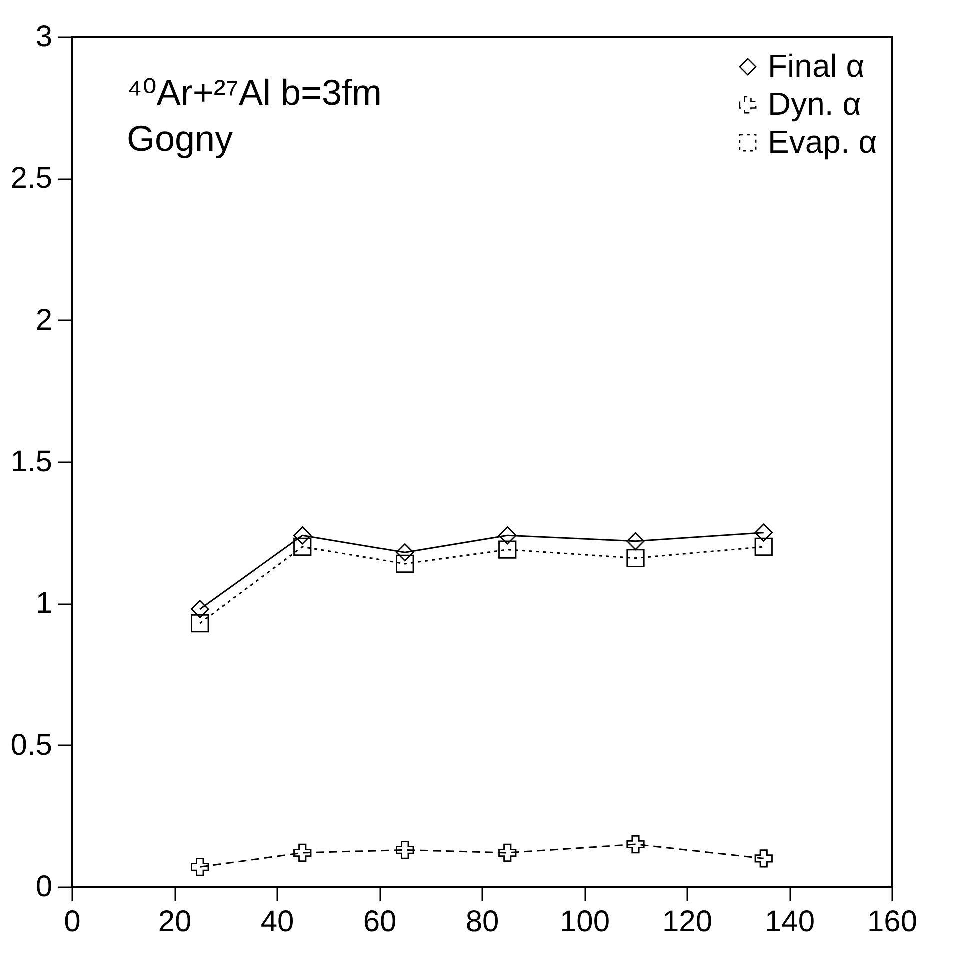 The width and height of the screenshot is (972, 968). I want to click on y-tick-label: 1.5, so click(31, 462).